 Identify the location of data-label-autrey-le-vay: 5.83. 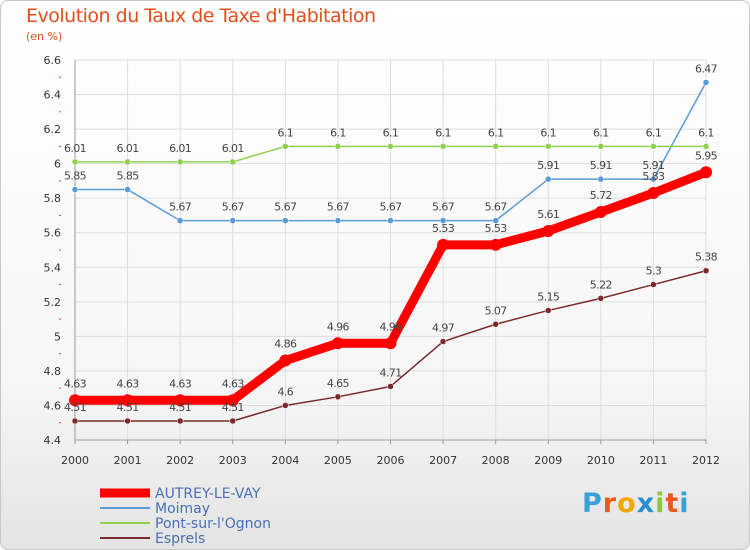
(653, 176).